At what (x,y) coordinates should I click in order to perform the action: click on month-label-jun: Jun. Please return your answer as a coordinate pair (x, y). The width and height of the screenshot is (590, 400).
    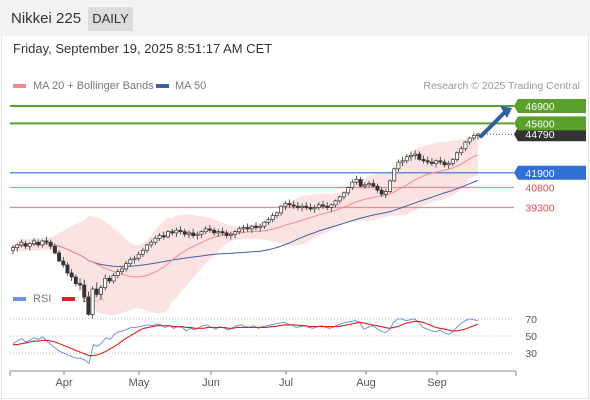
    Looking at the image, I should click on (211, 383).